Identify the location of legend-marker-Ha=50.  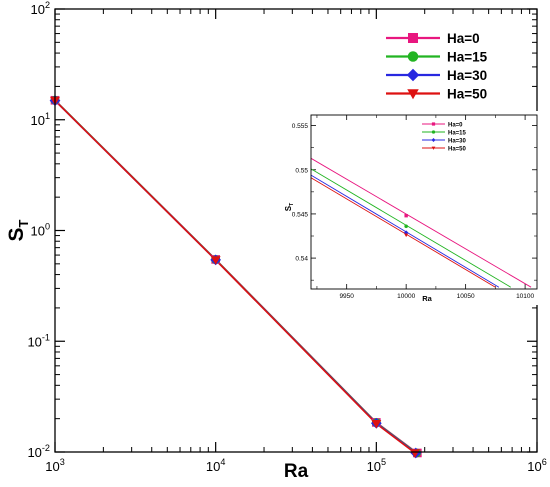
(413, 94).